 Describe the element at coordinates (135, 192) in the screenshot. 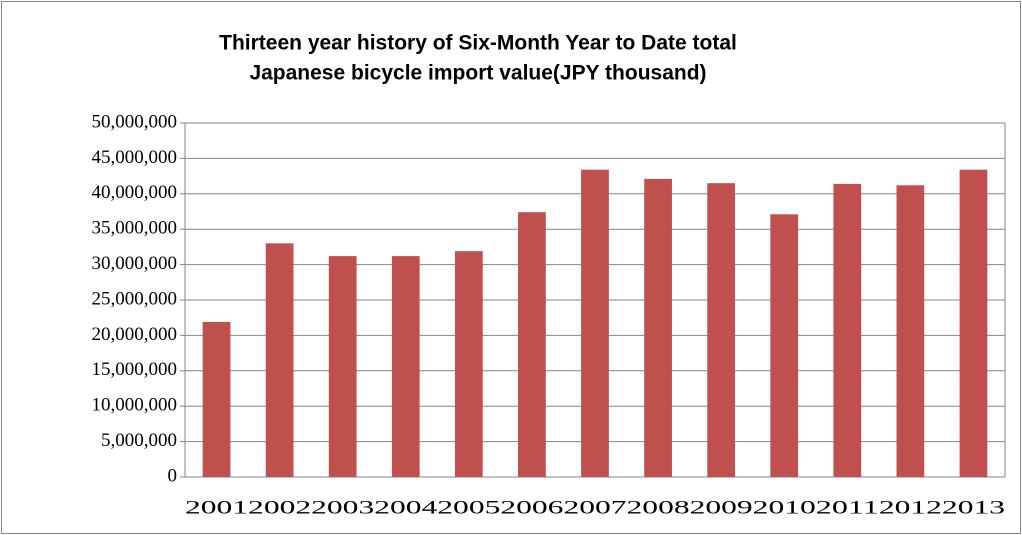

I see `y-tick-label: 40,000,000` at that location.